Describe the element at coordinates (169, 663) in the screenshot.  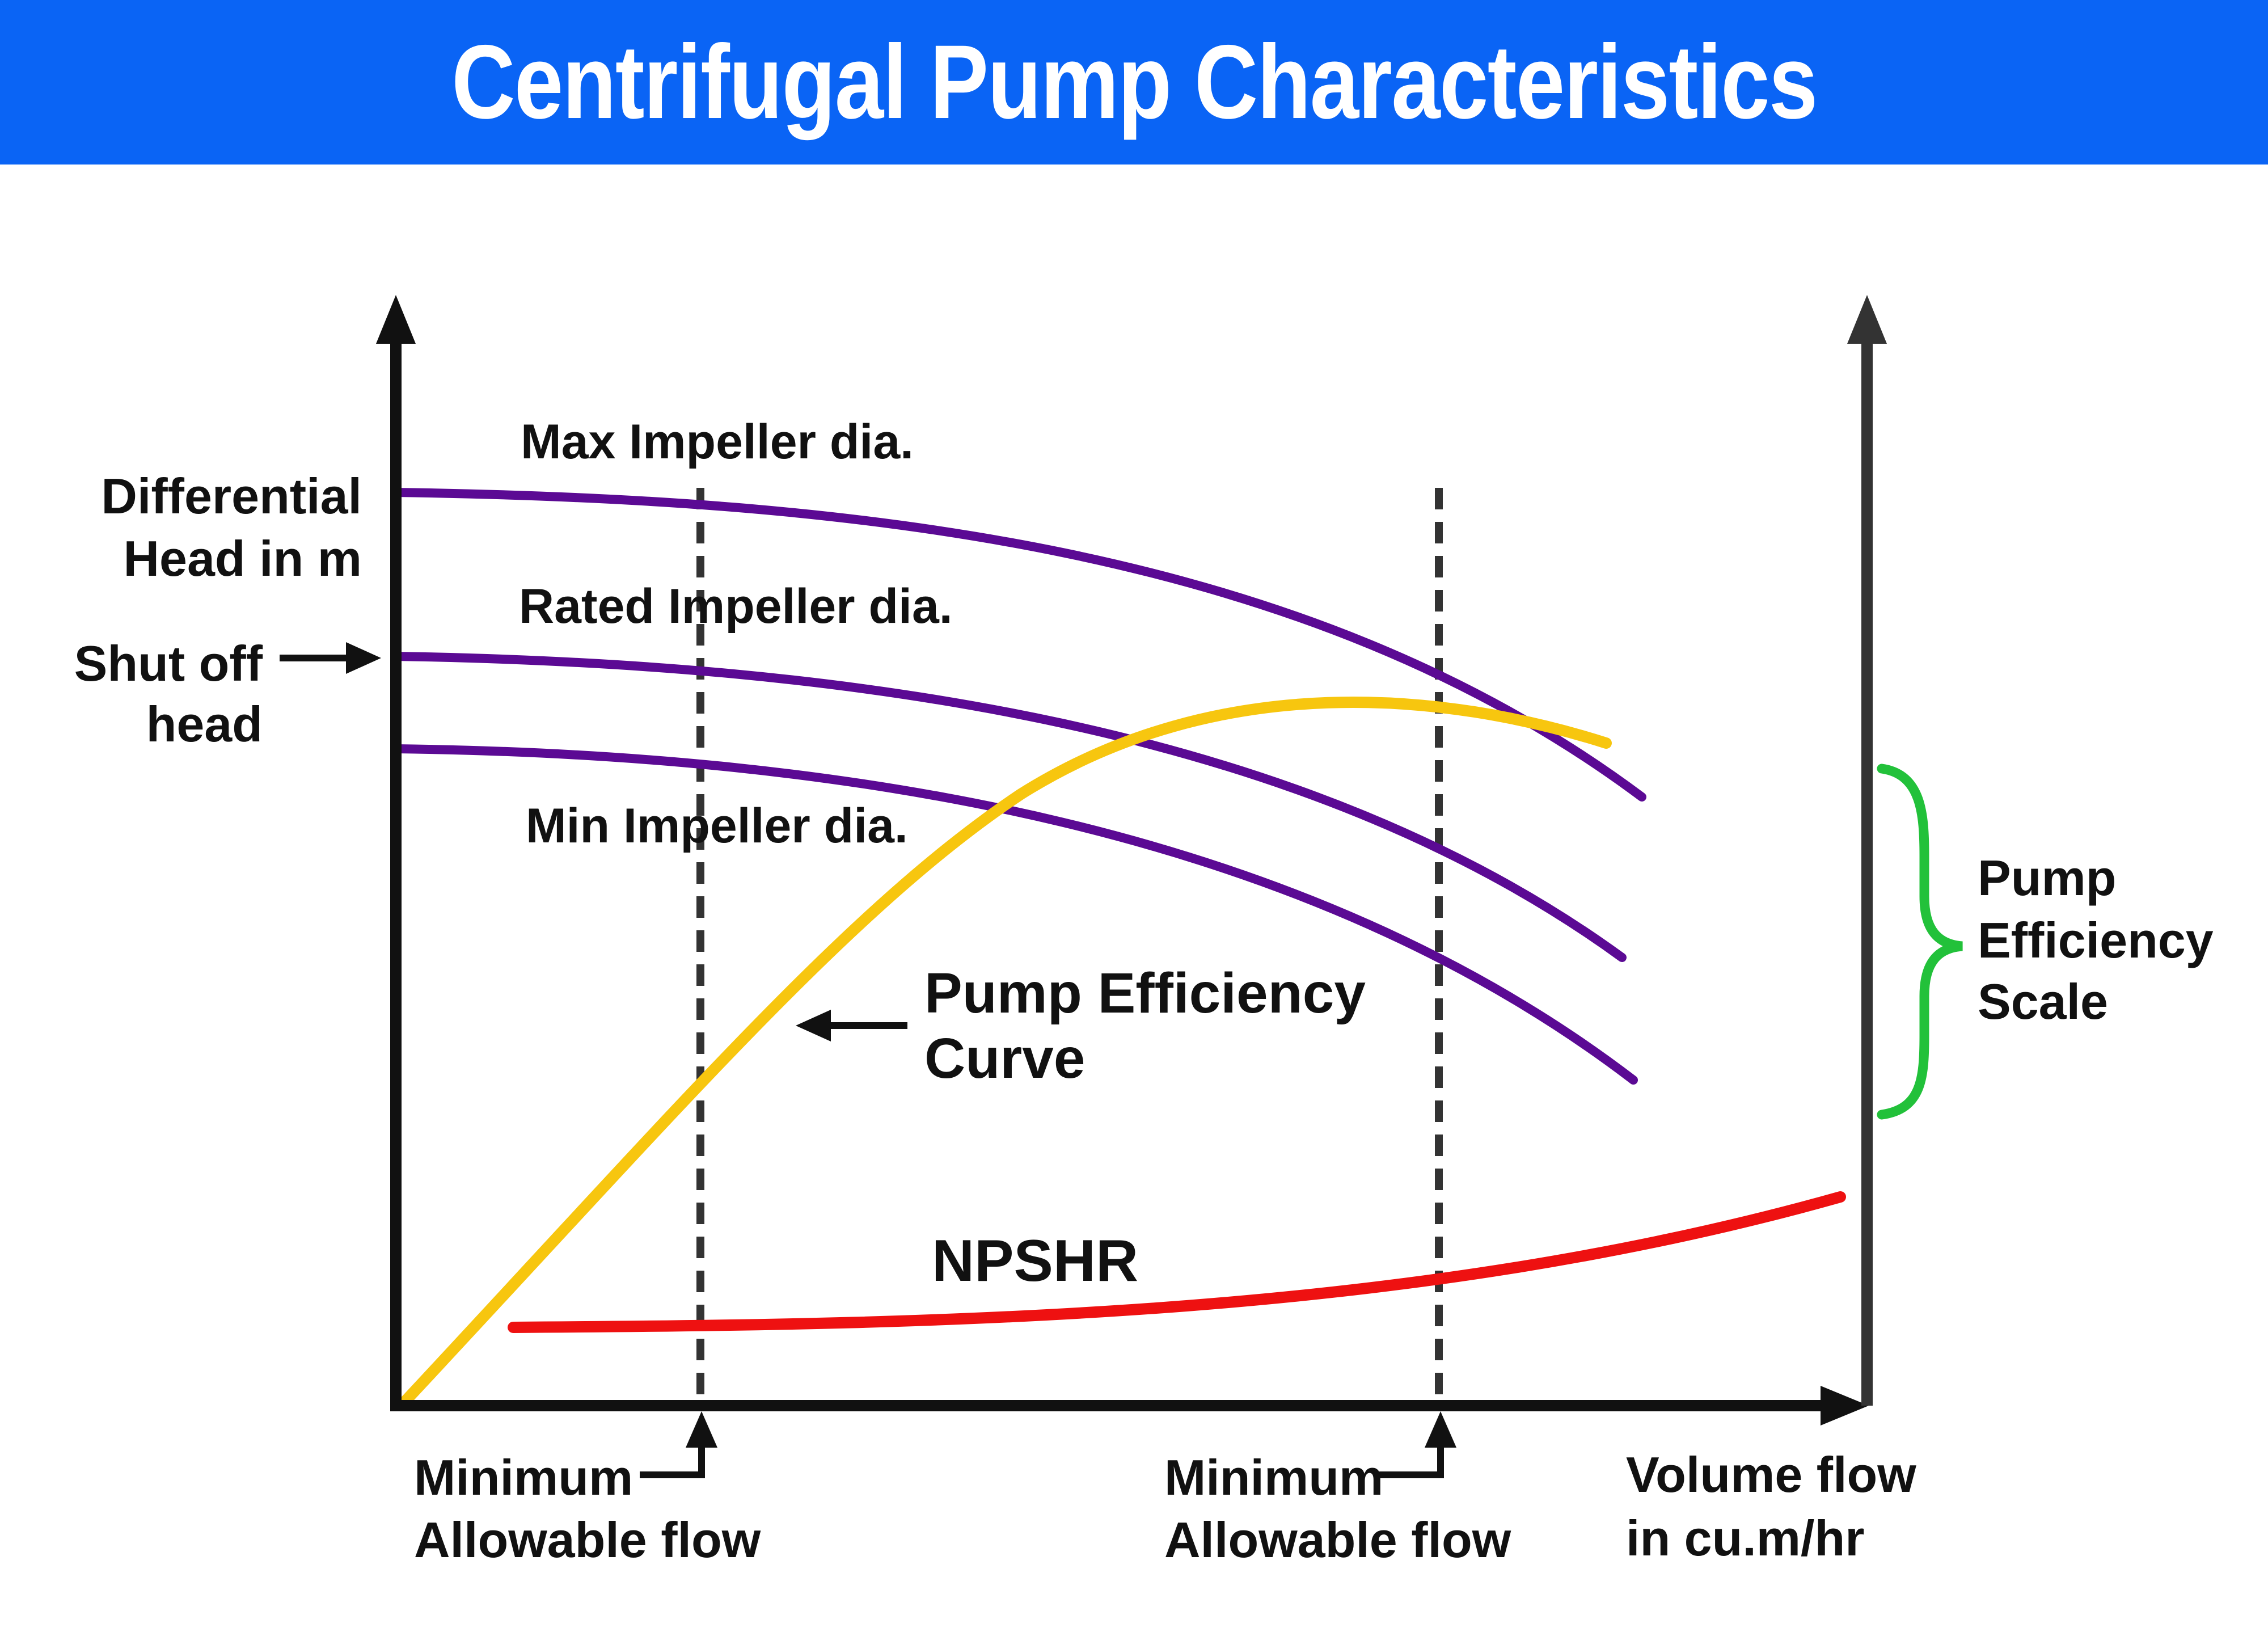
I see `shutoff-label-line1: Shut off` at that location.